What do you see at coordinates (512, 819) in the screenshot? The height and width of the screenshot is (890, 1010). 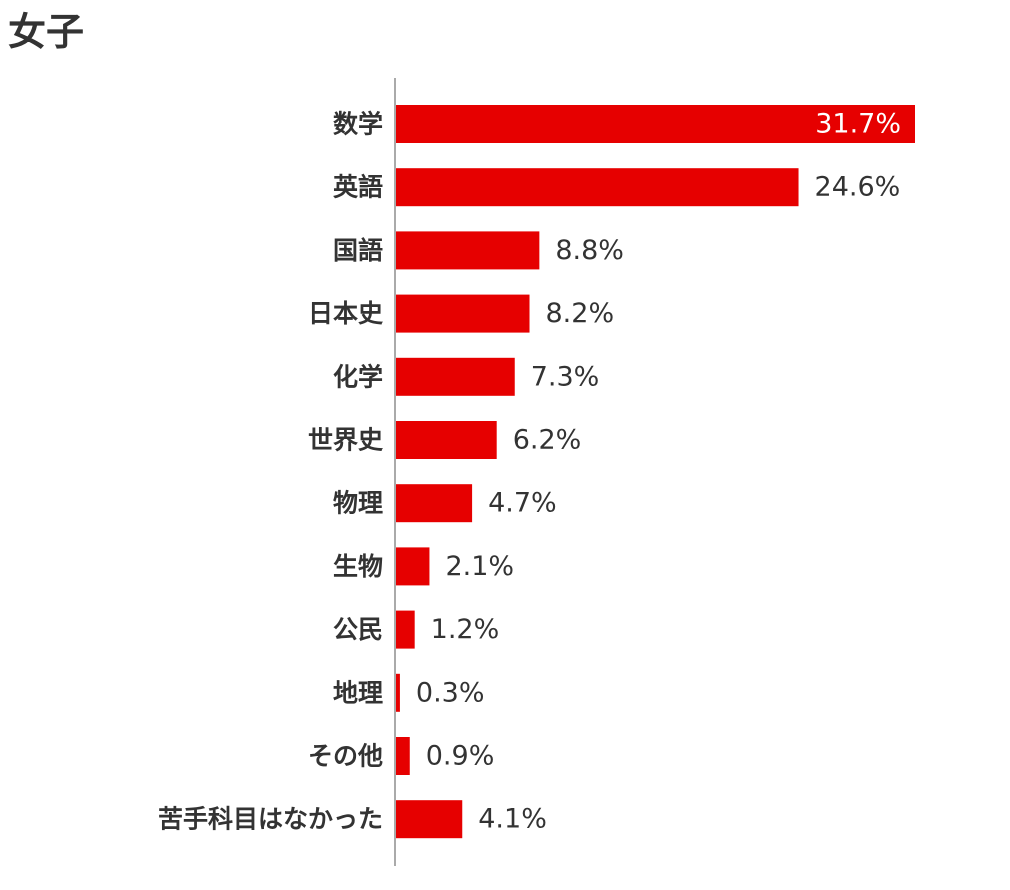 I see `value-label-11: 4.1%` at bounding box center [512, 819].